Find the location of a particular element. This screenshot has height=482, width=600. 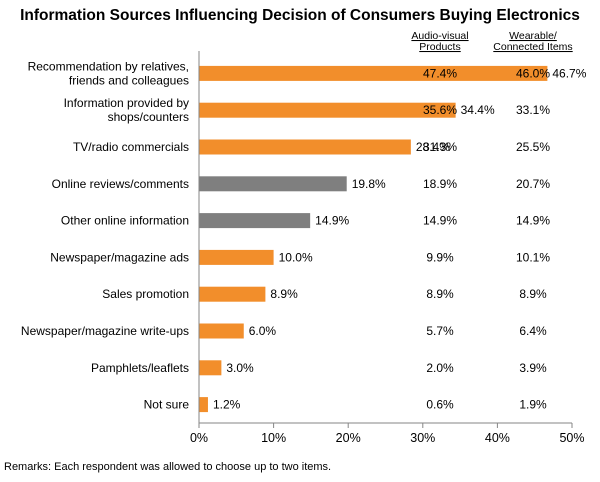

table-cell-wearable: 25.5% is located at coordinates (533, 147).